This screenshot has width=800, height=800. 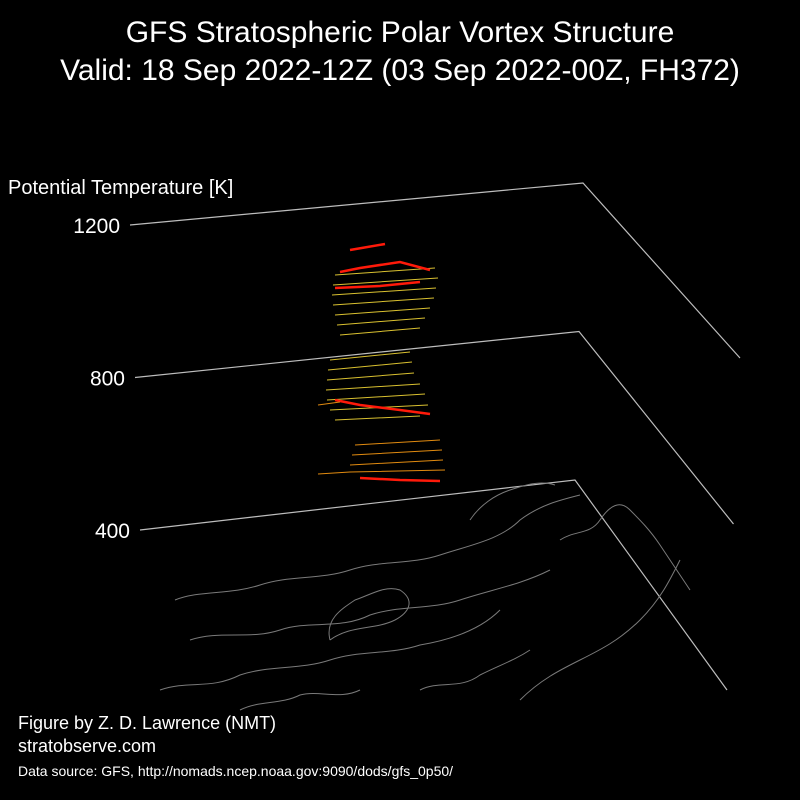 What do you see at coordinates (96, 226) in the screenshot?
I see `tick-label: 1200` at bounding box center [96, 226].